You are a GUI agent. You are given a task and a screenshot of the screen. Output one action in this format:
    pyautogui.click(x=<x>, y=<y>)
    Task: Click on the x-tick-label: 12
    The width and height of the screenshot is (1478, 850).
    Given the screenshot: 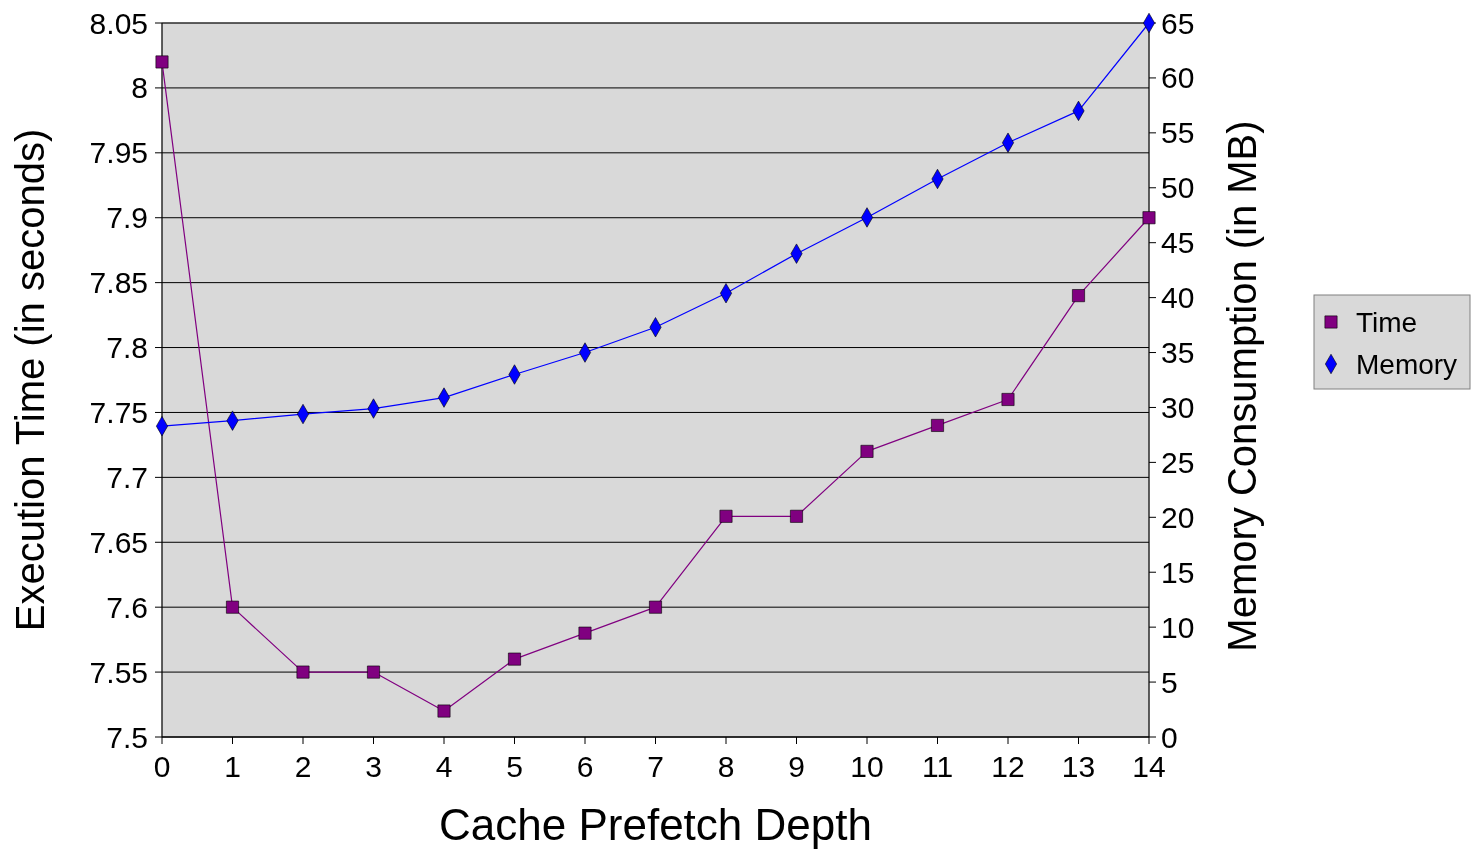 What is the action you would take?
    pyautogui.click(x=1008, y=766)
    